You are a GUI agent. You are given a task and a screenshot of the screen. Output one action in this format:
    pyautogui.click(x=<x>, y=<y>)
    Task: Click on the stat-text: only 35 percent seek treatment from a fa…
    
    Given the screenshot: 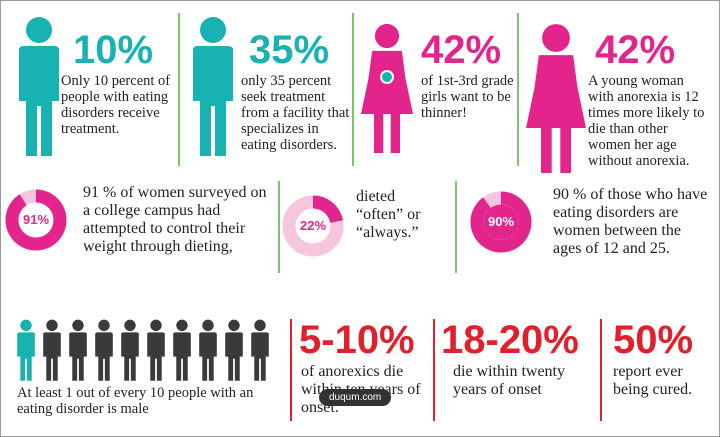 What is the action you would take?
    pyautogui.click(x=295, y=113)
    